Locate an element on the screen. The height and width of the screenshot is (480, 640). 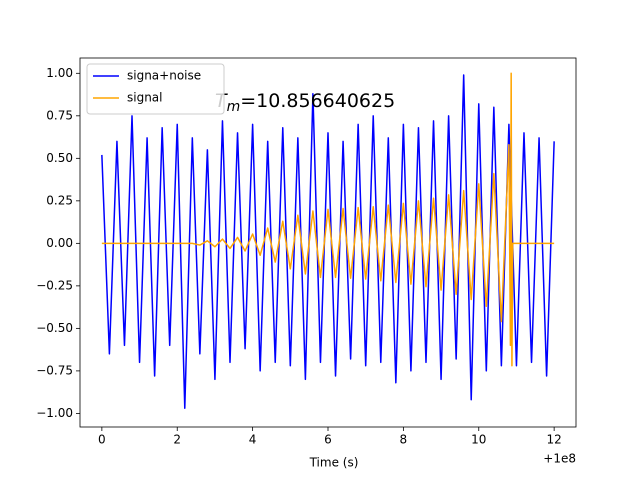
x-tick-label: 0 is located at coordinates (102, 440).